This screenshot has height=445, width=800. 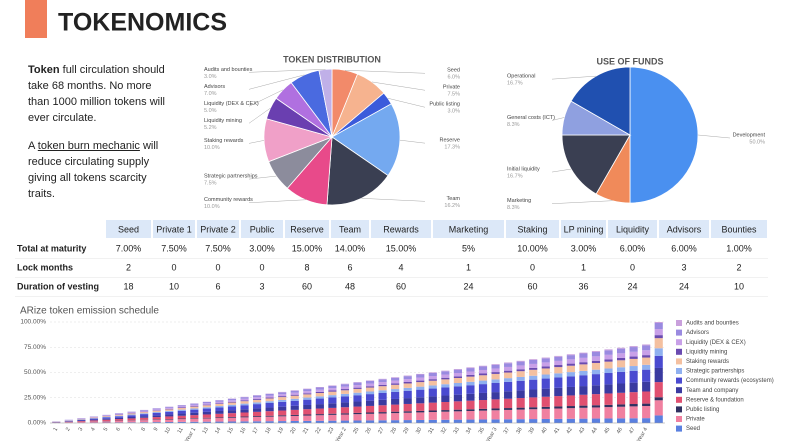 What do you see at coordinates (212, 148) in the screenshot?
I see `slice-value: 10.0%` at bounding box center [212, 148].